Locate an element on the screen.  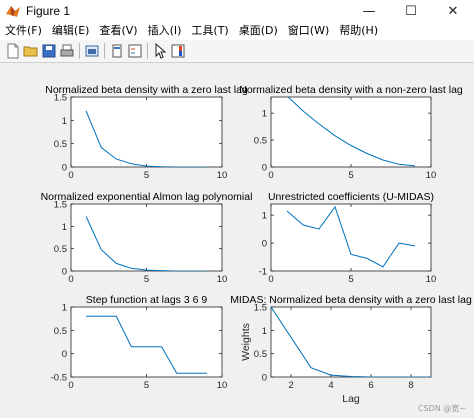
minimize-button: — is located at coordinates (369, 11).